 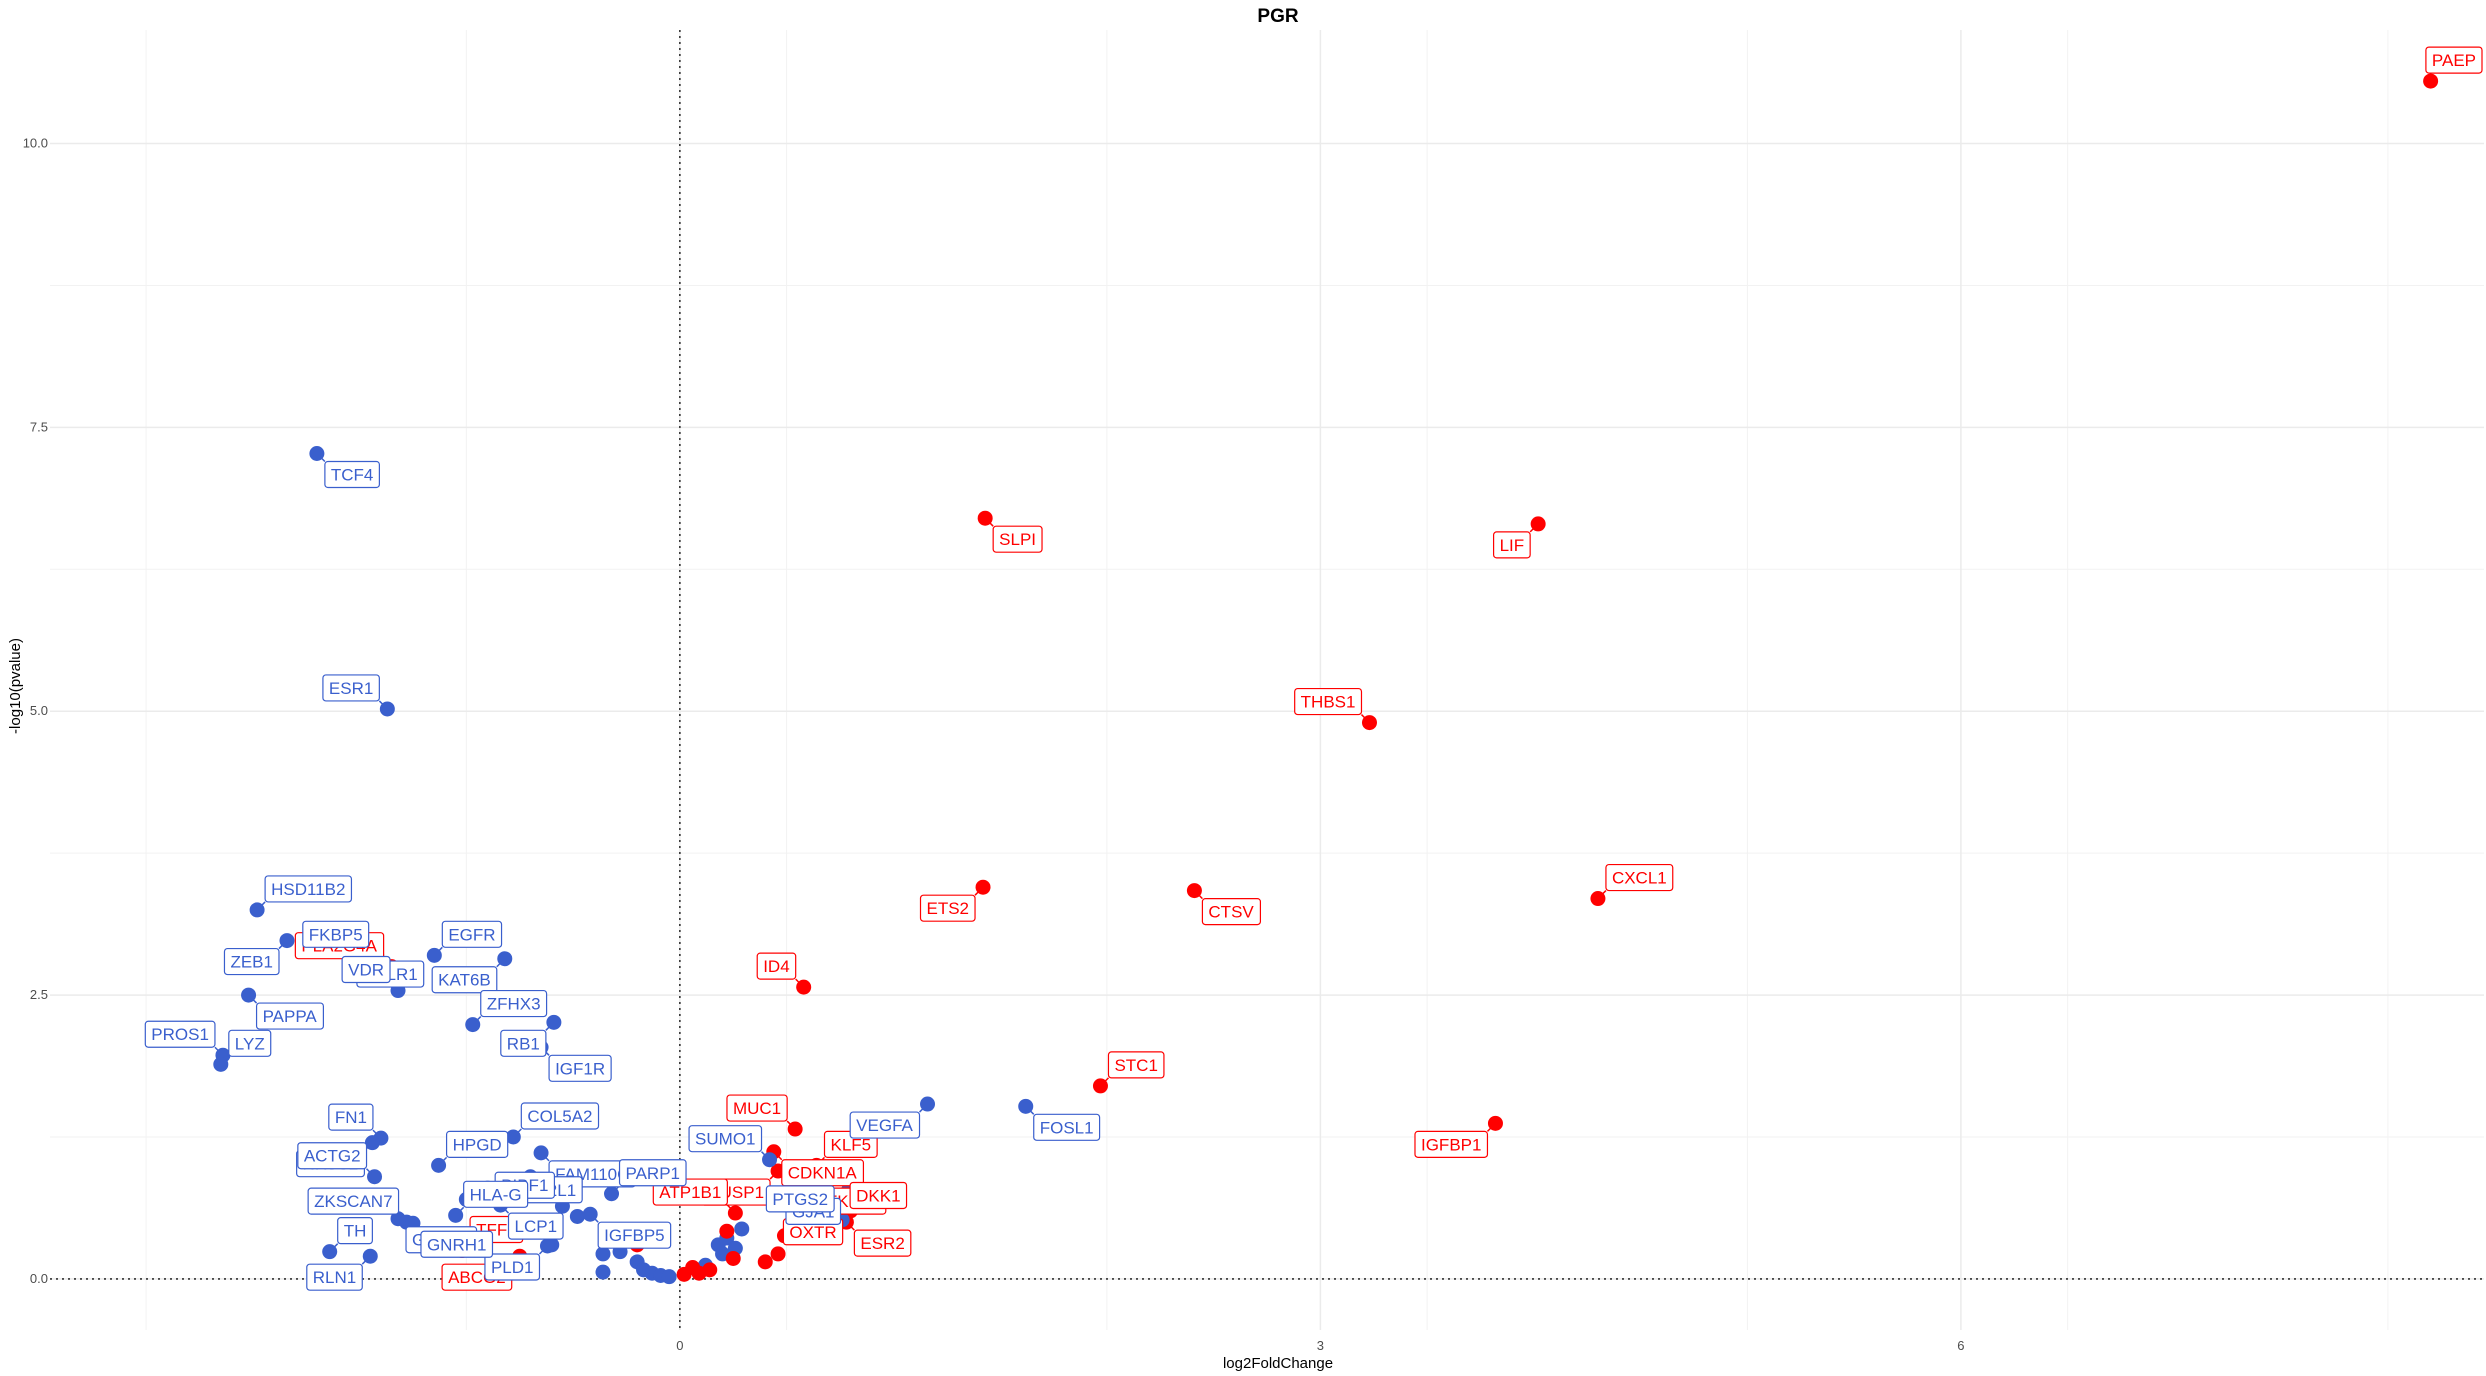 I want to click on point-label-text: EGFR, so click(x=471, y=934).